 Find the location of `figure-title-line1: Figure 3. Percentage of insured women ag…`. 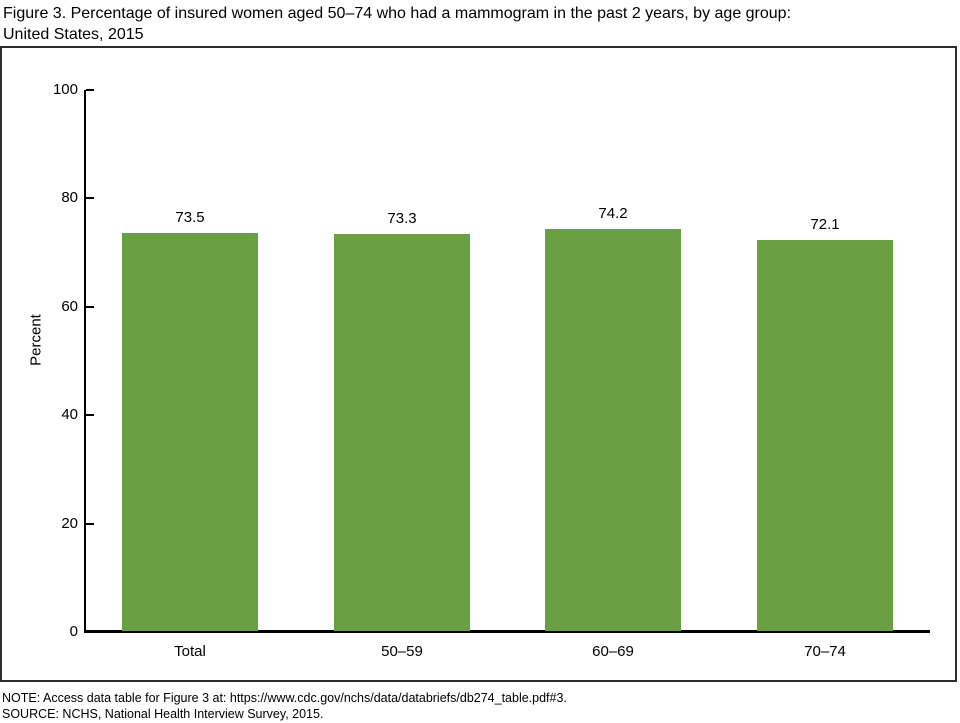

figure-title-line1: Figure 3. Percentage of insured women ag… is located at coordinates (397, 13).